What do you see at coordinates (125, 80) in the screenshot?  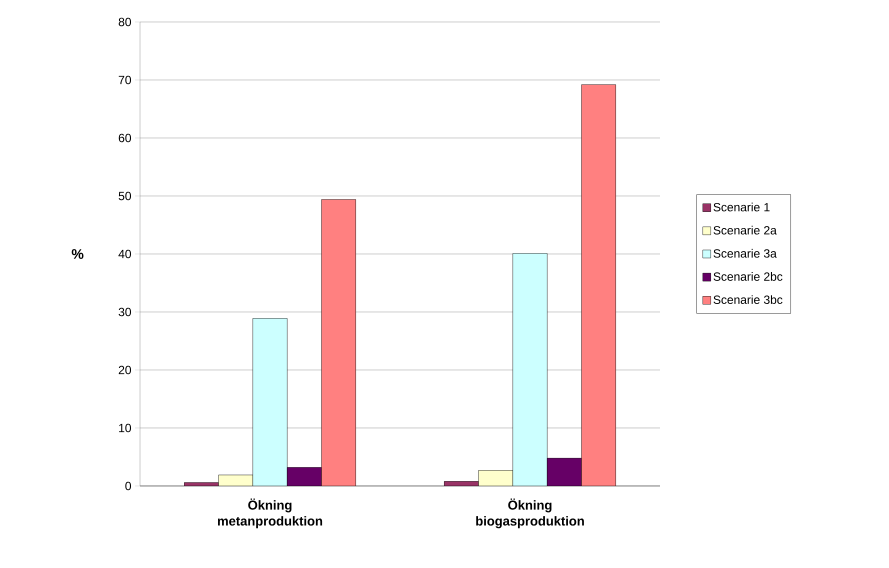 I see `y-tick-label: 70` at bounding box center [125, 80].